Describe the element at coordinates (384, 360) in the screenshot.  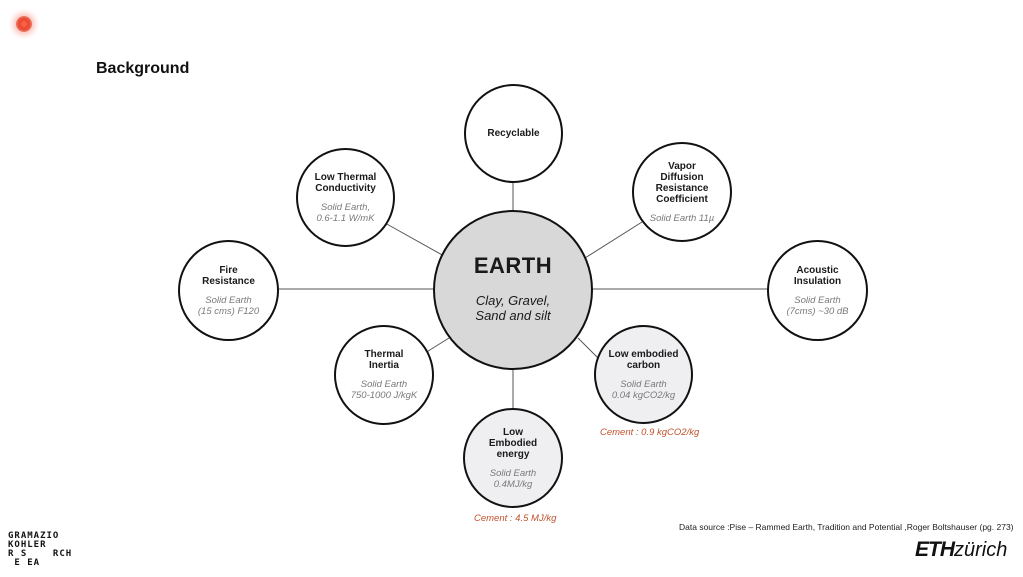
I see `node-label: Thermal Inertia` at that location.